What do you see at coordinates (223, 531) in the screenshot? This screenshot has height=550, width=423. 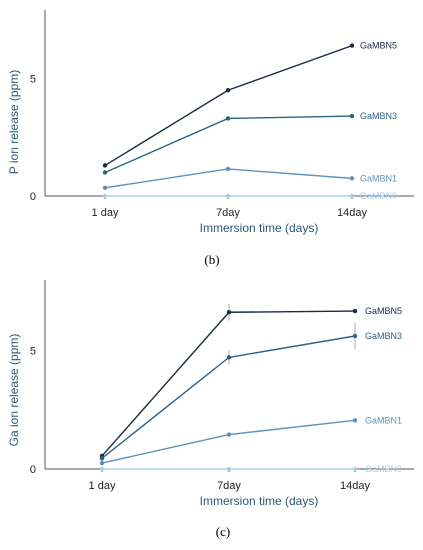 I see `panel-label: (c)` at bounding box center [223, 531].